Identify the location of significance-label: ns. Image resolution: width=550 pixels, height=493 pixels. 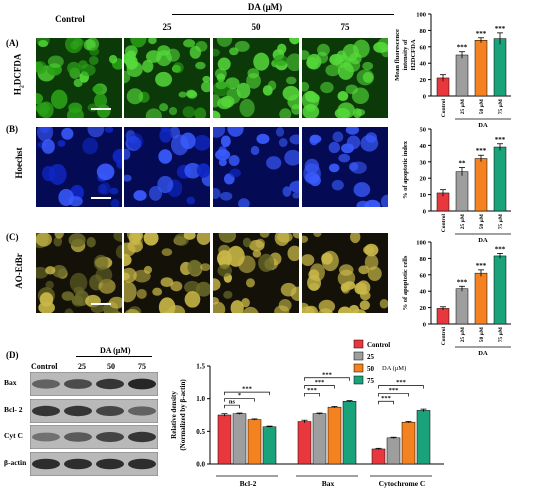
(232, 402).